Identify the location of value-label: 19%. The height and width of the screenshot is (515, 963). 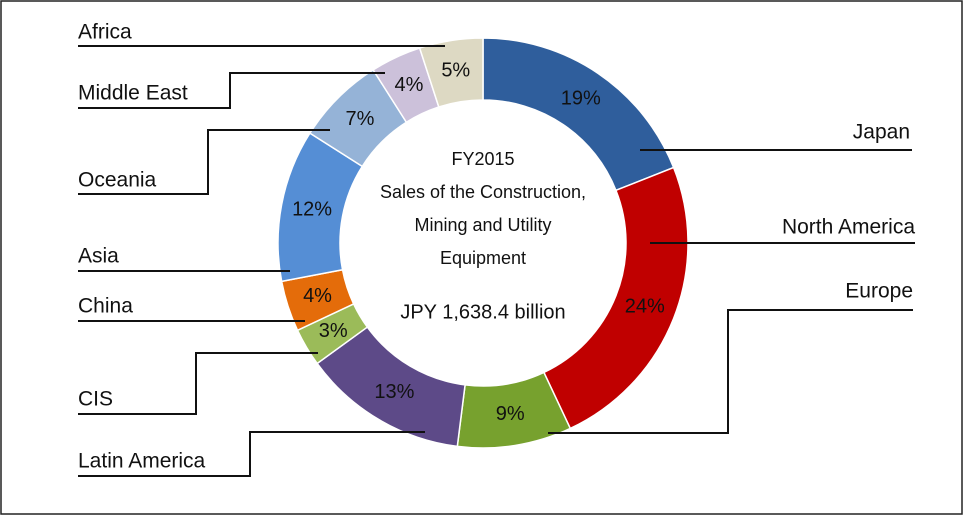
(581, 98).